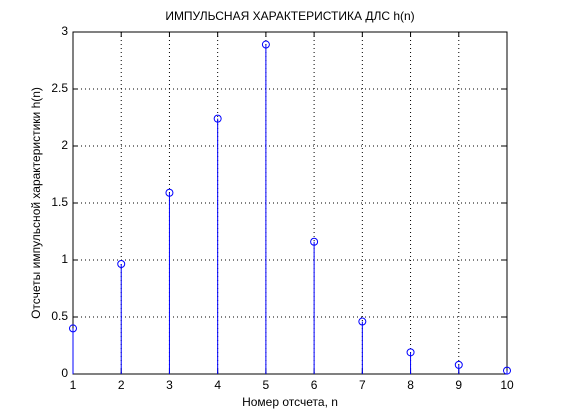 Image resolution: width=561 pixels, height=420 pixels. I want to click on y-tick-label: 1, so click(64, 259).